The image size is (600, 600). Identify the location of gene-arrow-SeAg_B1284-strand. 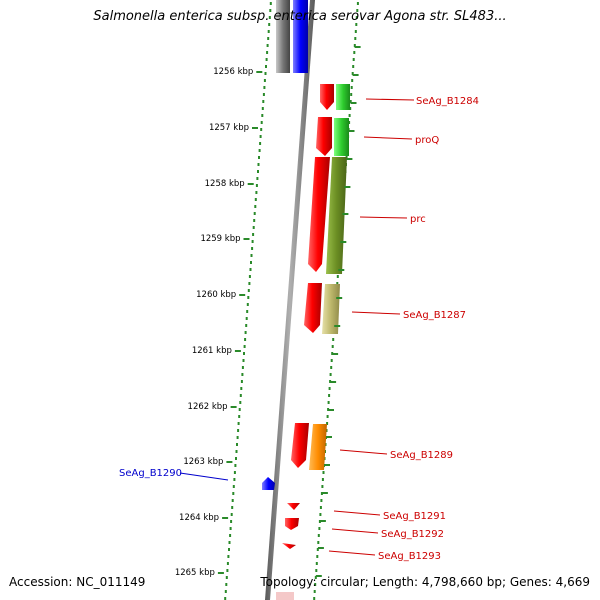
(327, 97).